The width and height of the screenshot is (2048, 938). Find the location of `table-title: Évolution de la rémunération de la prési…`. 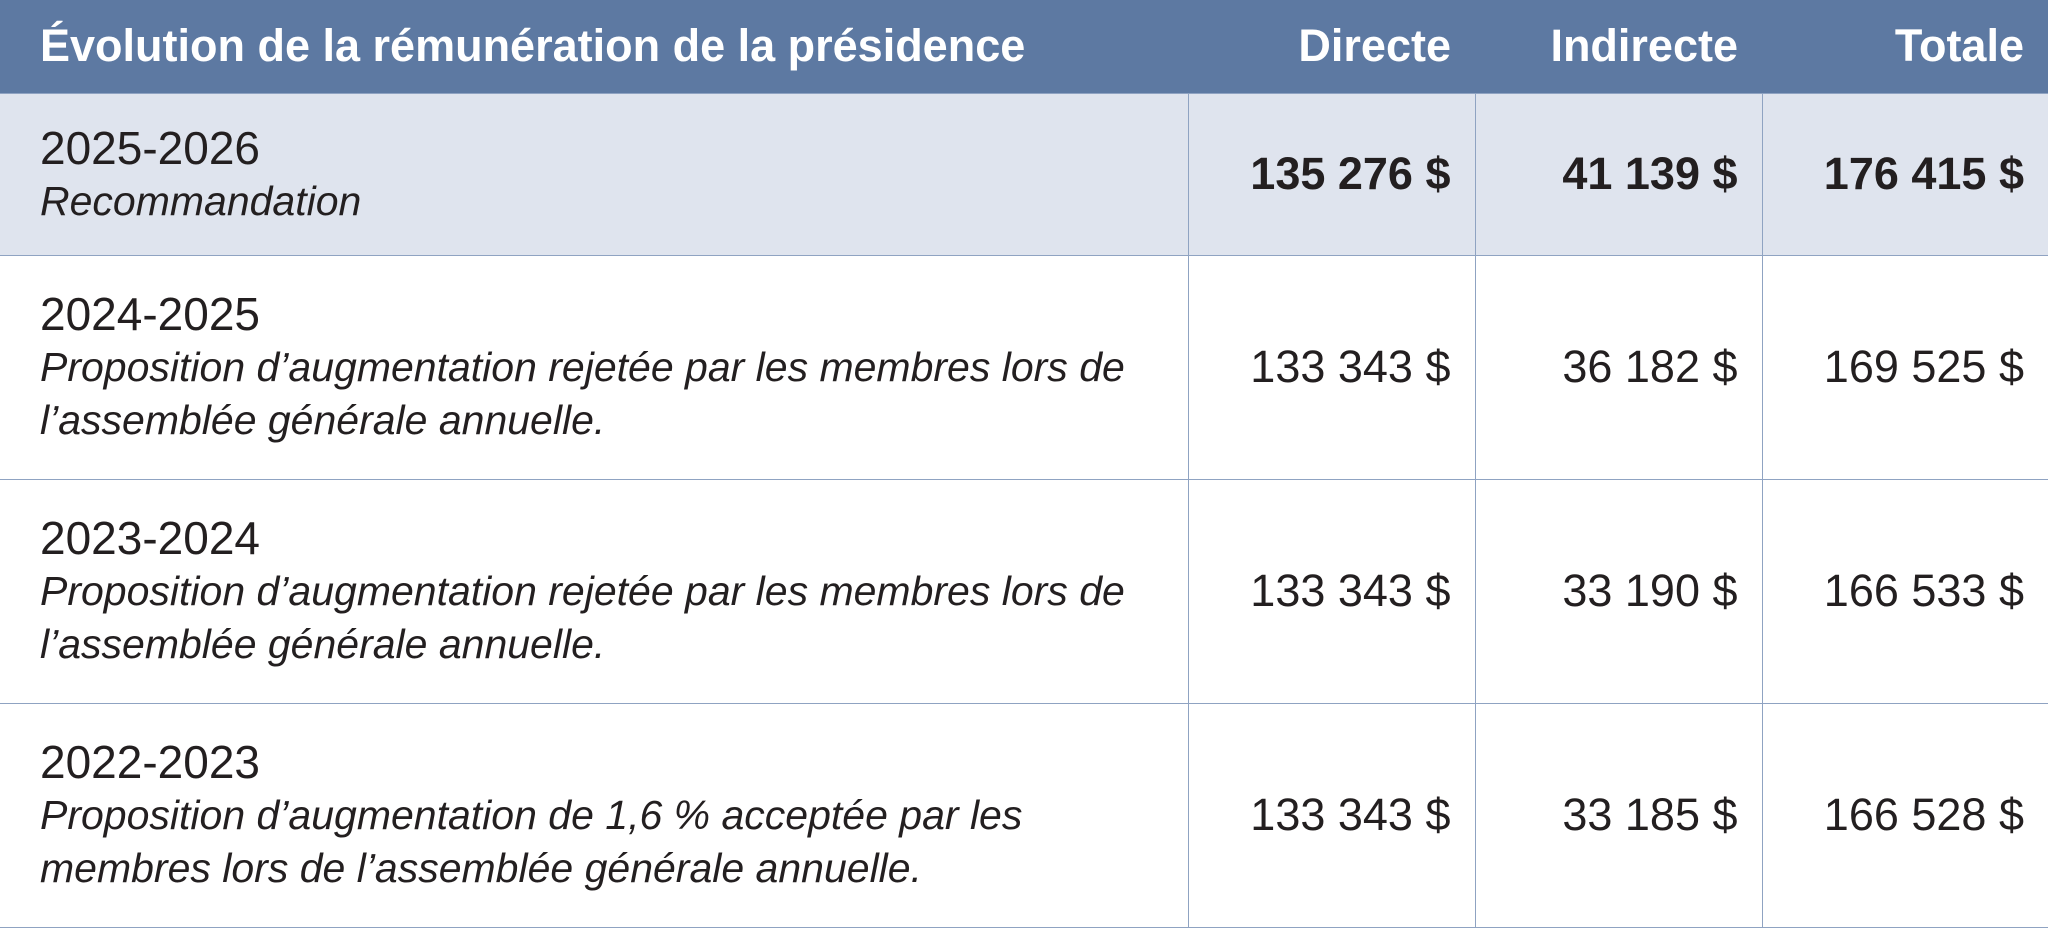

table-title: Évolution de la rémunération de la prési… is located at coordinates (594, 46).